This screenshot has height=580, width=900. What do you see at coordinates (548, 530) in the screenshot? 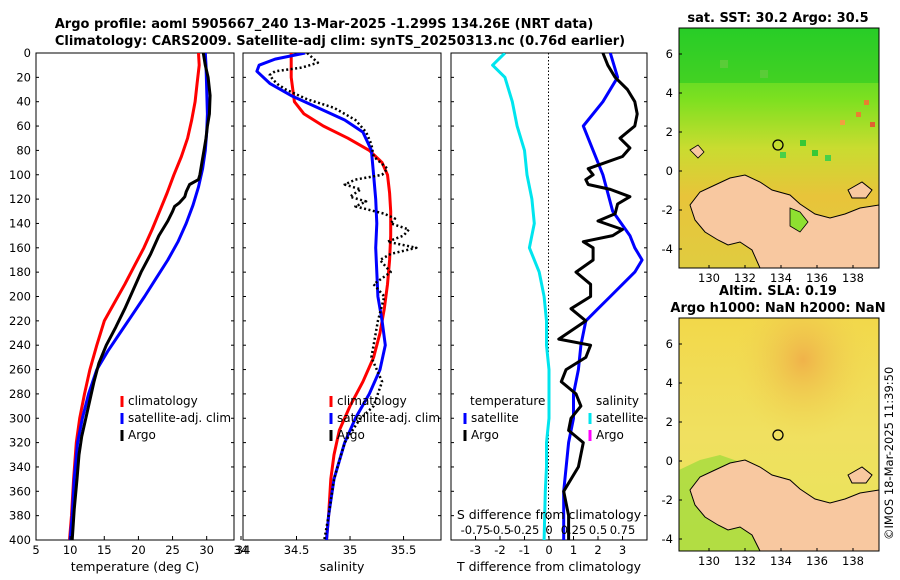
I see `top-tick-label: 0` at bounding box center [548, 530].